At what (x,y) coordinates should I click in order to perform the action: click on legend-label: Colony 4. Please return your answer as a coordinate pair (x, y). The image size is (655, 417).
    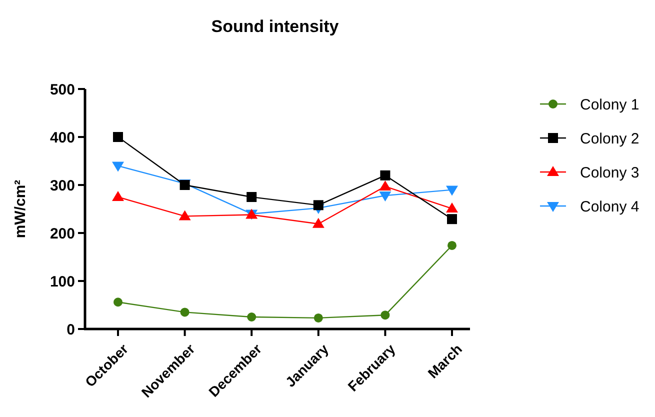
    Looking at the image, I should click on (610, 207).